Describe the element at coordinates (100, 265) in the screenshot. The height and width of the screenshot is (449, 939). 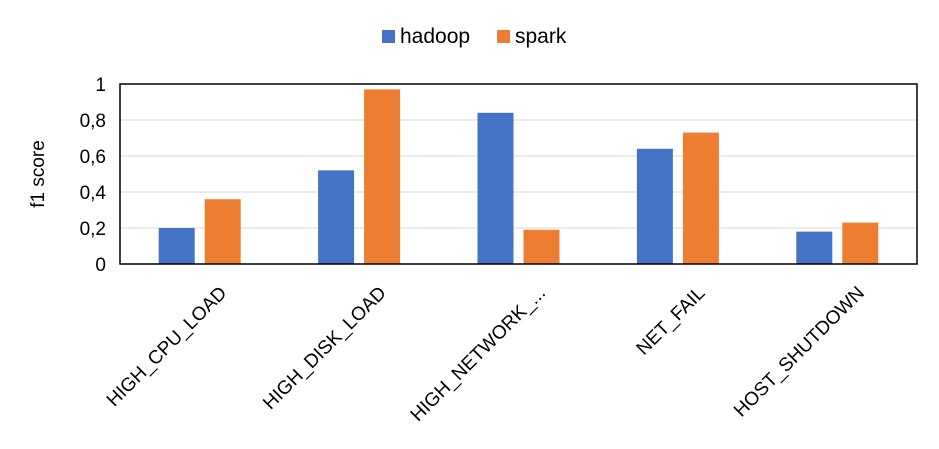
I see `y-tick-label: 0` at that location.